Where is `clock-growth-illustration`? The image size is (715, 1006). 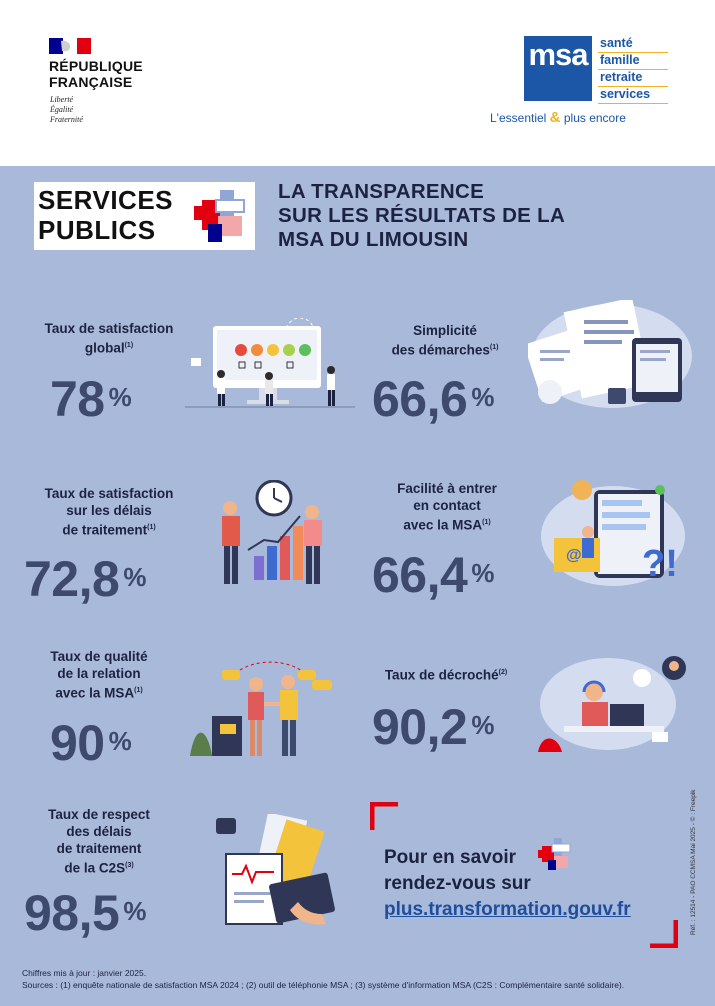 clock-growth-illustration is located at coordinates (272, 532).